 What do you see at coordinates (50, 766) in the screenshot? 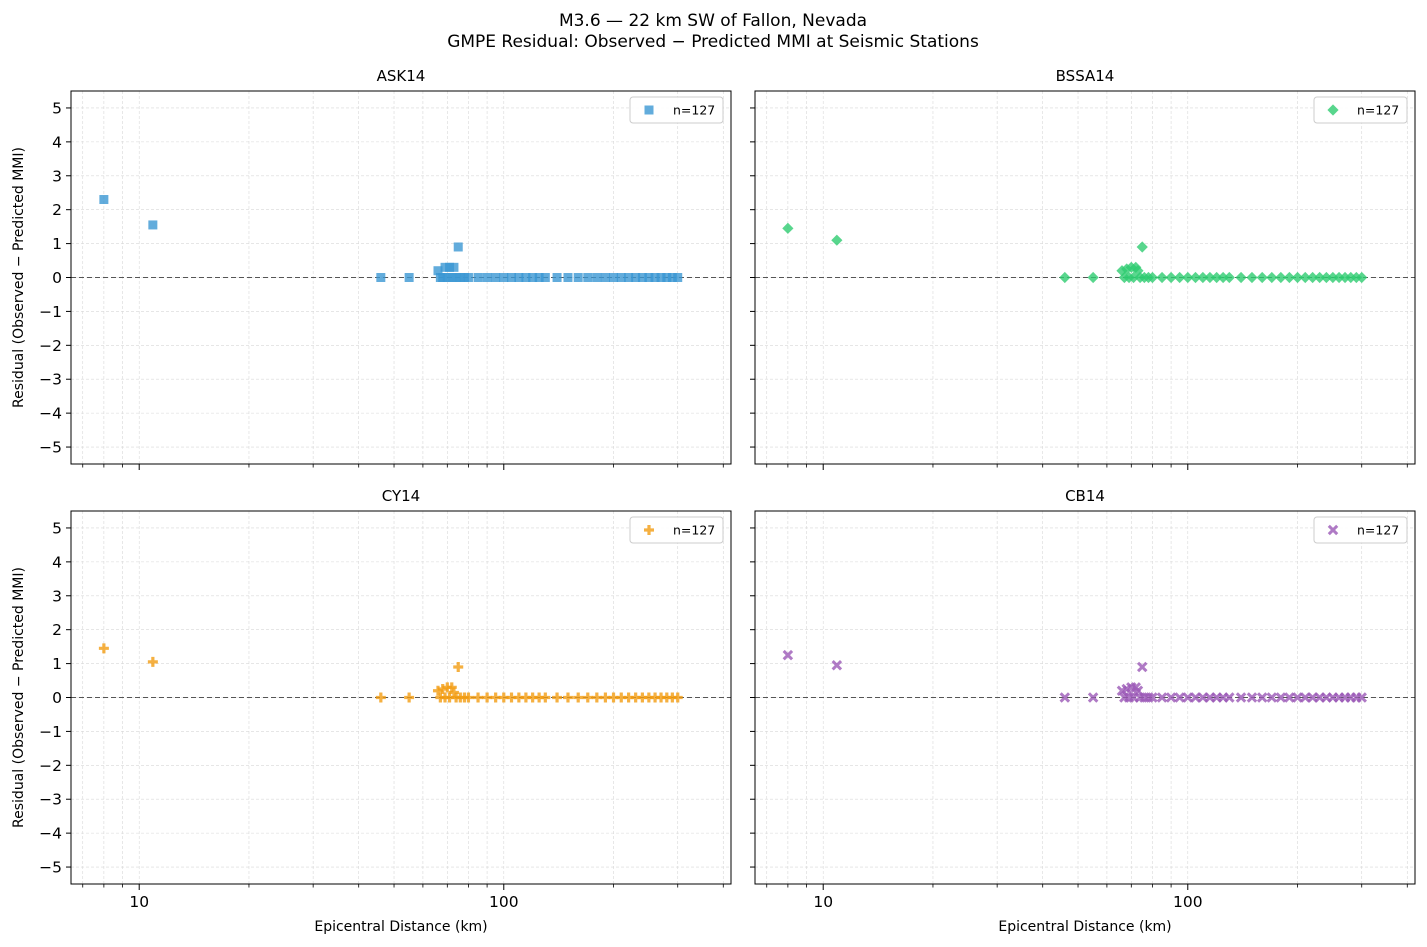
I see `y-tick-label: −2` at bounding box center [50, 766].